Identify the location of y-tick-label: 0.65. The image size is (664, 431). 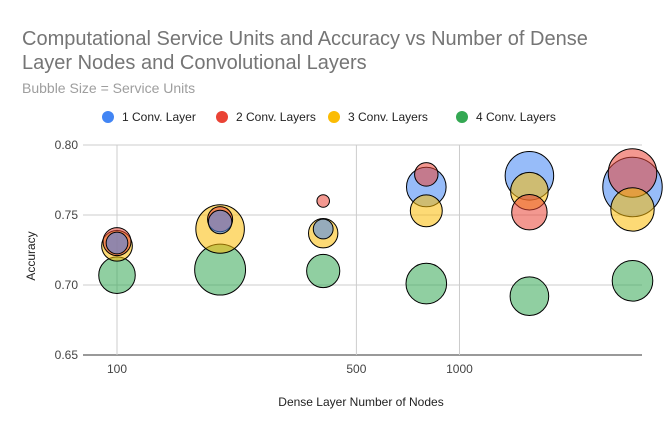
(67, 355).